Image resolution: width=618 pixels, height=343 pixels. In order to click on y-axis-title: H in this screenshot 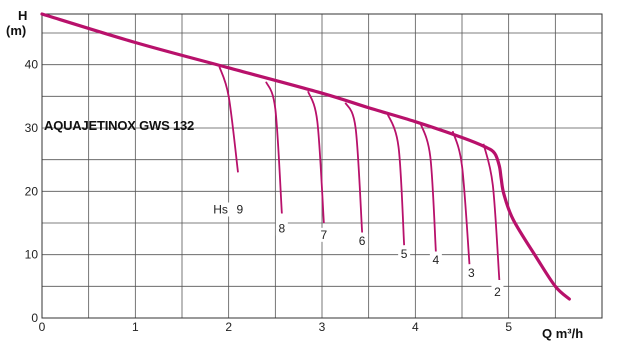, I will do `click(22, 15)`.